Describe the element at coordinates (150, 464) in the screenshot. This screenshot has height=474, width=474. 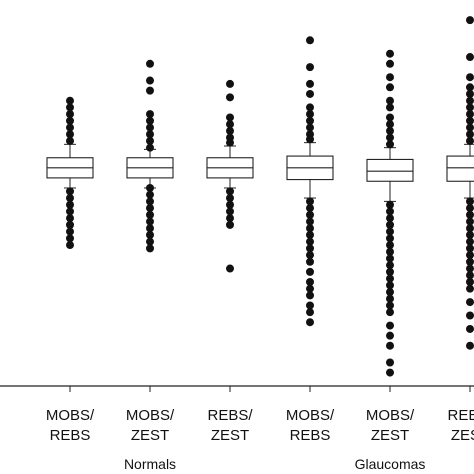
I see `group-label-0: Normals` at that location.